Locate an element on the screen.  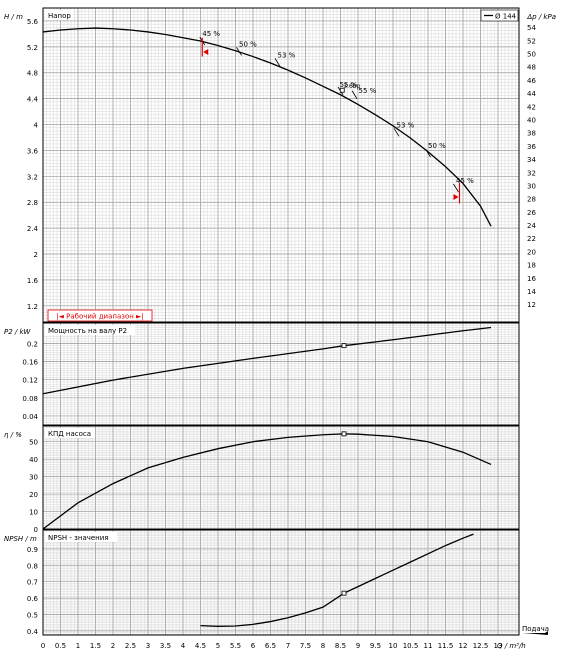
y-tick-label: 2.8 is located at coordinates (32, 203).